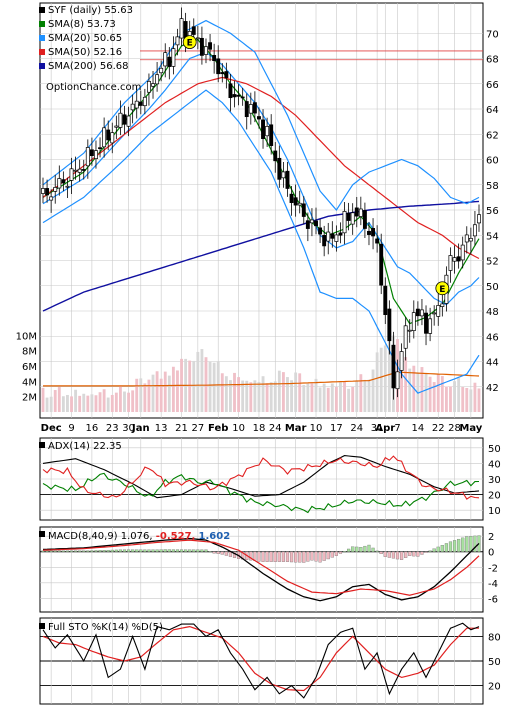  I want to click on x-axis-label: 31, so click(377, 428).